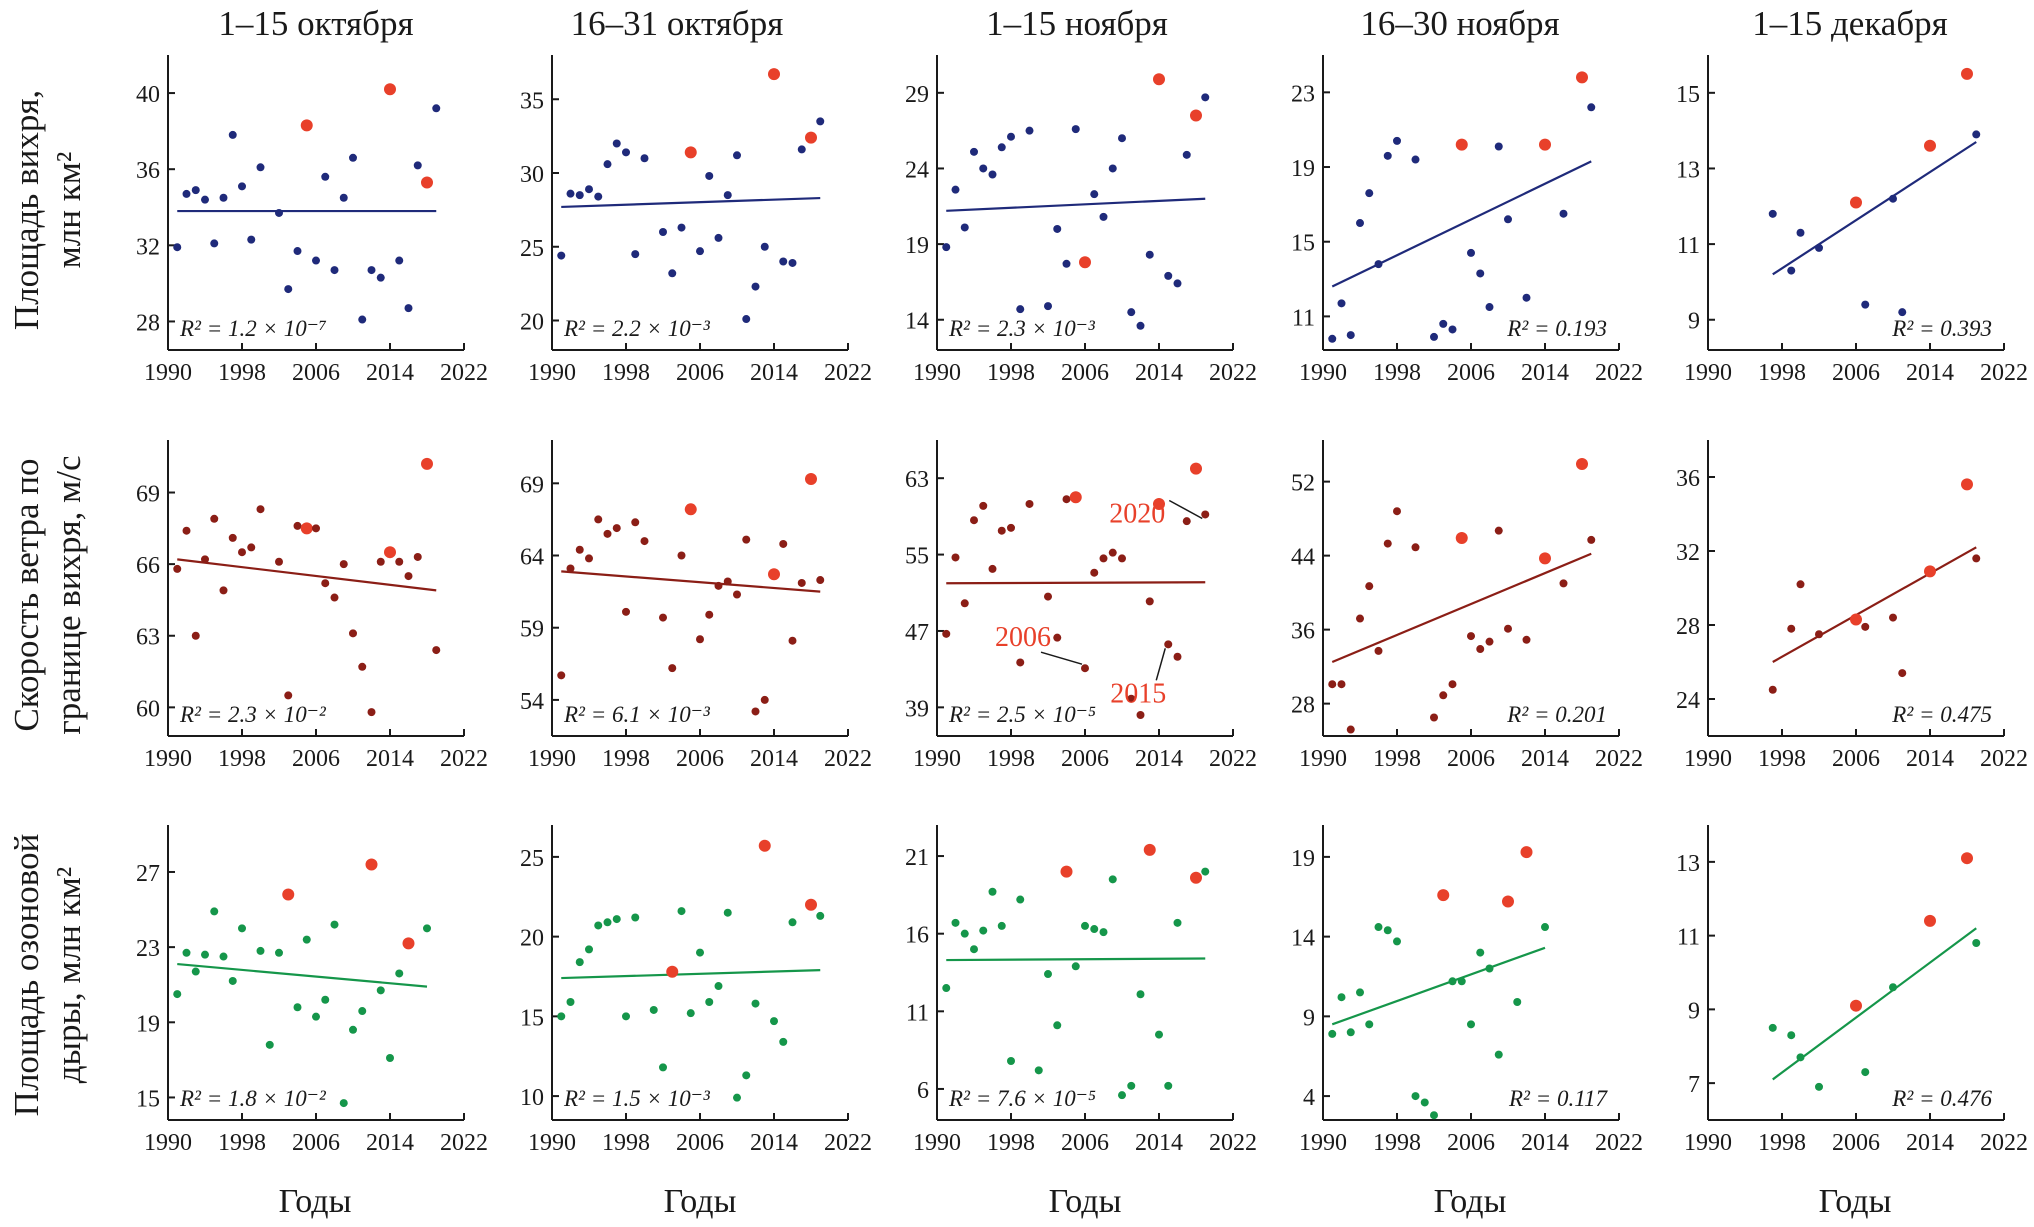 The width and height of the screenshot is (2034, 1227). What do you see at coordinates (232, 537) in the screenshot?
I see `data-point-r2c1-1997` at bounding box center [232, 537].